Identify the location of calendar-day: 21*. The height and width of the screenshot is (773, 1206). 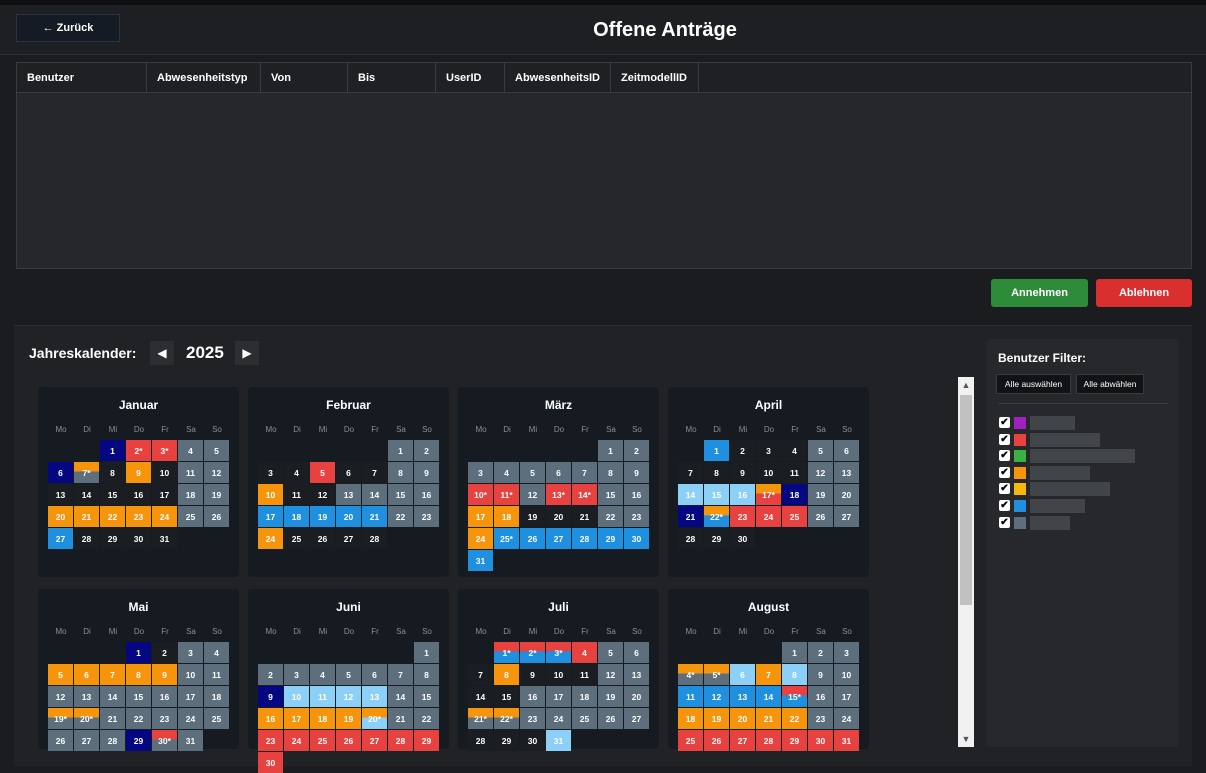
(480, 718).